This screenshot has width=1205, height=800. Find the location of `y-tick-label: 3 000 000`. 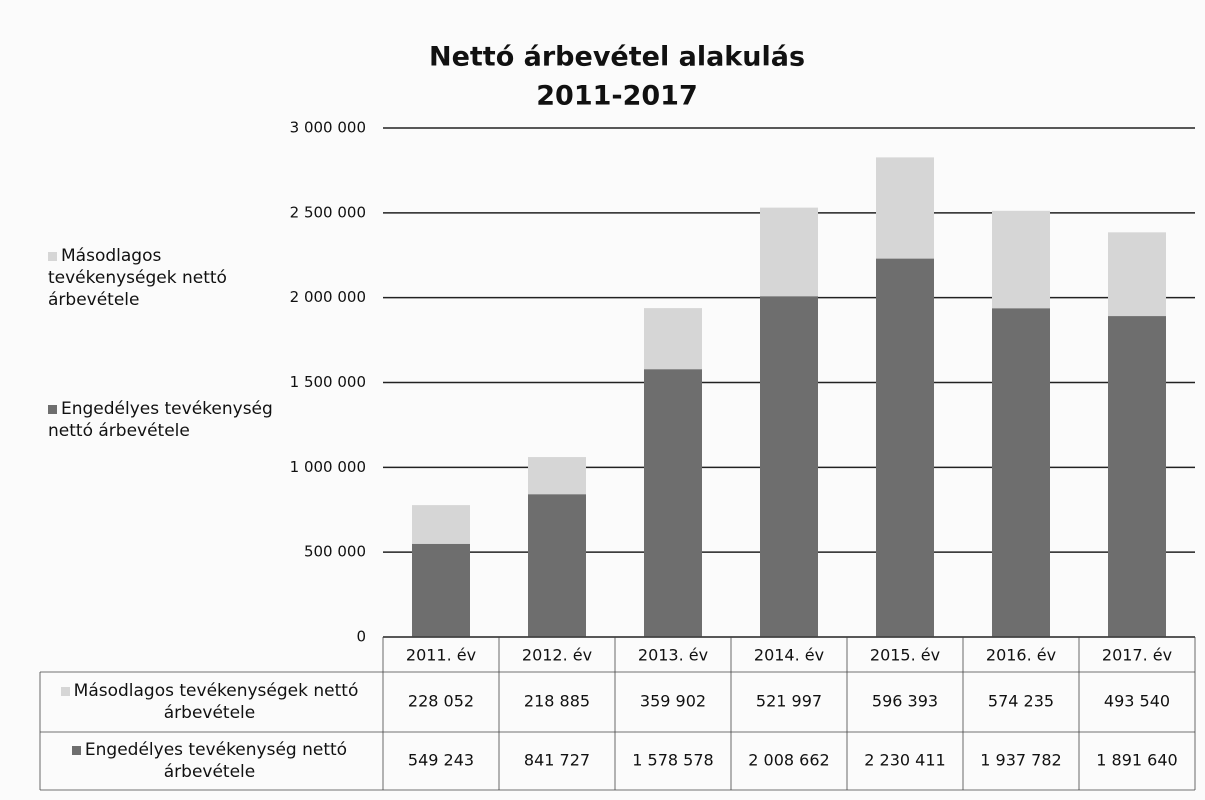

y-tick-label: 3 000 000 is located at coordinates (328, 128).